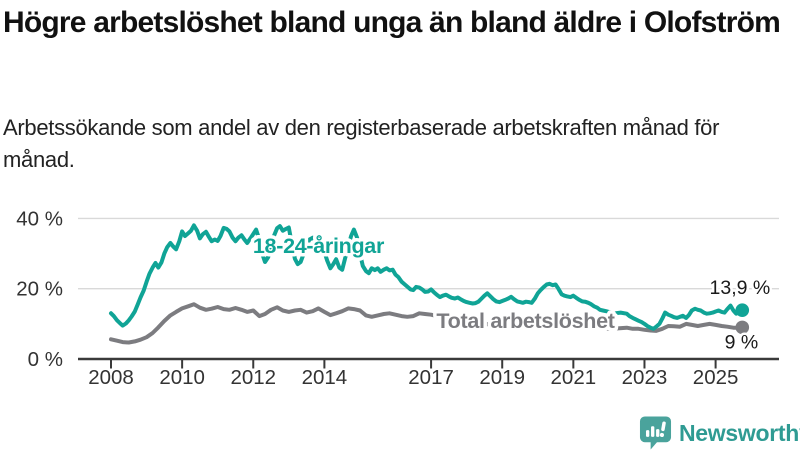  I want to click on x-tick-label-2025: 2025, so click(716, 377).